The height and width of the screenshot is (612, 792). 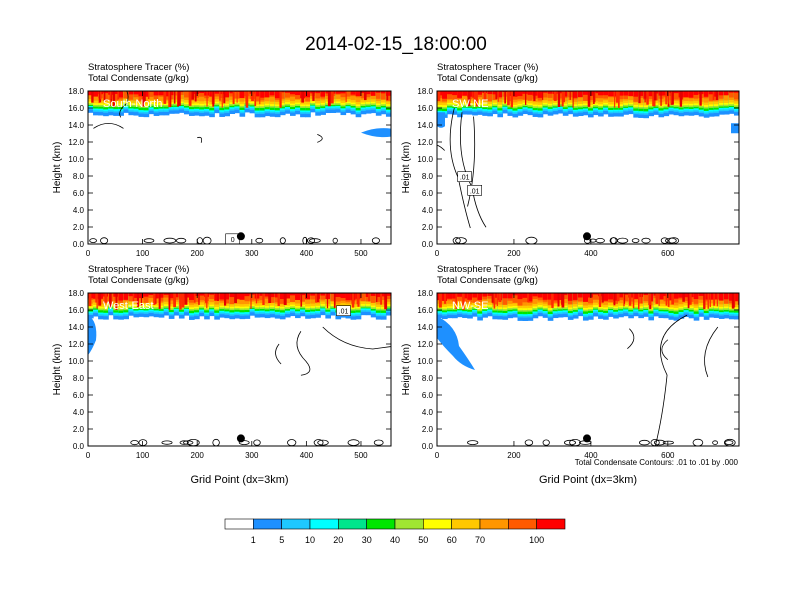 What do you see at coordinates (132, 104) in the screenshot?
I see `section-label: South-North` at bounding box center [132, 104].